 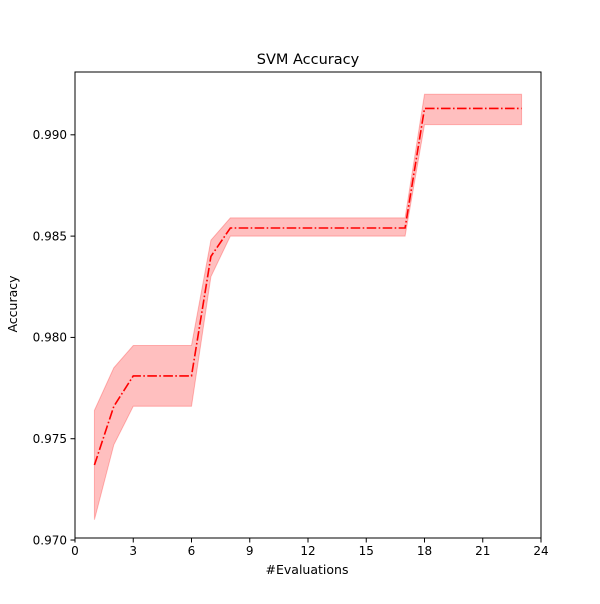 What do you see at coordinates (12, 304) in the screenshot?
I see `y-axis-label: Accuracy` at bounding box center [12, 304].